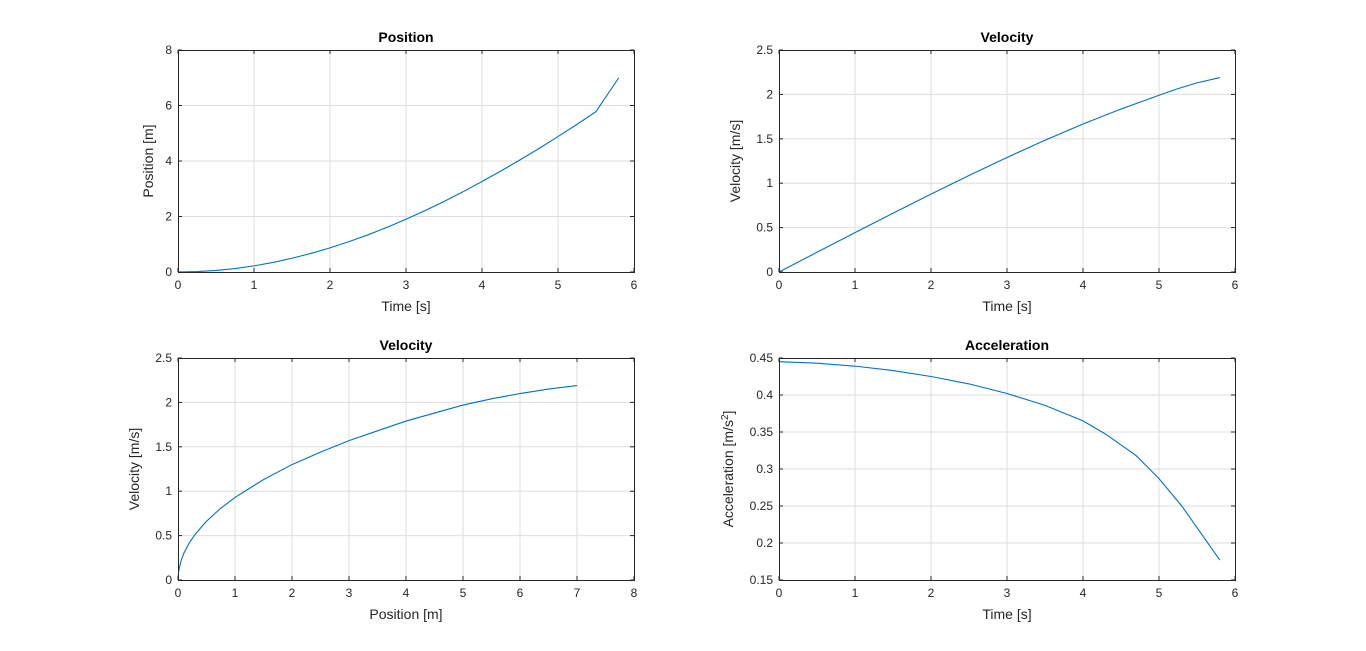  I want to click on chart3-x-tick-label: 3, so click(349, 593).